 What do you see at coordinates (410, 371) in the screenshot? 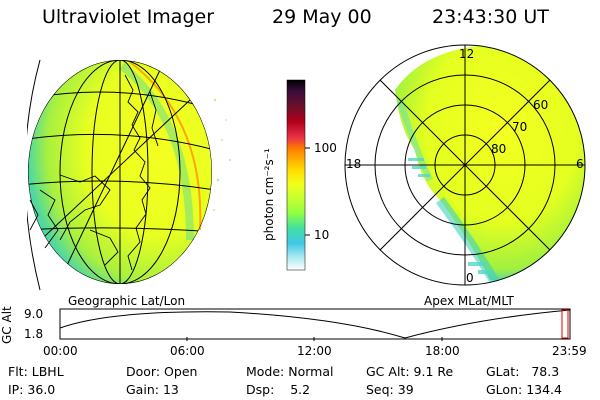
I see `info-gcalt: GC Alt: 9.1 Re` at bounding box center [410, 371].